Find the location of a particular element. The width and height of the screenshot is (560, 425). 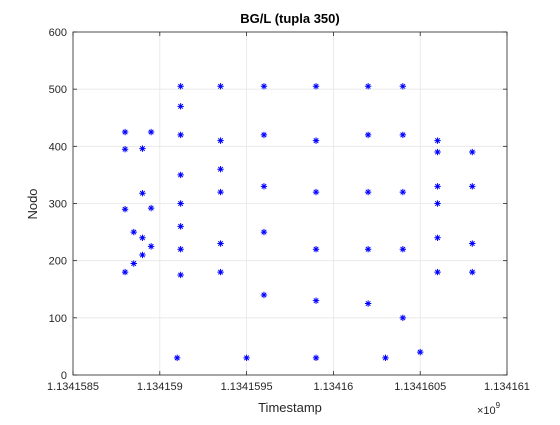

x-tick-label: 1.1341585 is located at coordinates (73, 387).